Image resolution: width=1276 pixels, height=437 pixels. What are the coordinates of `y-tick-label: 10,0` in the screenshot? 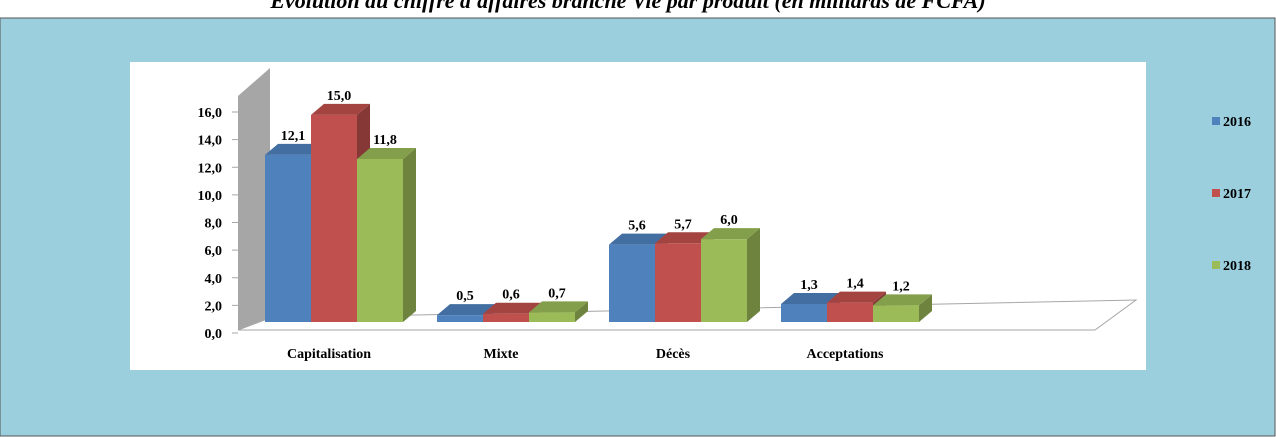 It's located at (210, 196).